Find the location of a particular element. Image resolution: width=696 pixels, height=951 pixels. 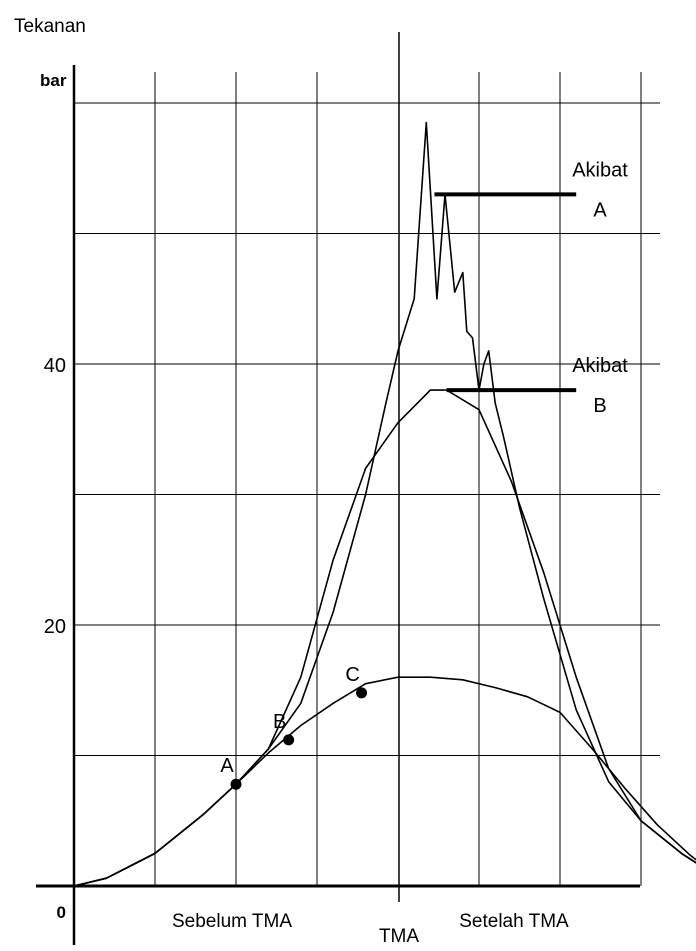

x-label-tdc: TMA is located at coordinates (399, 936).